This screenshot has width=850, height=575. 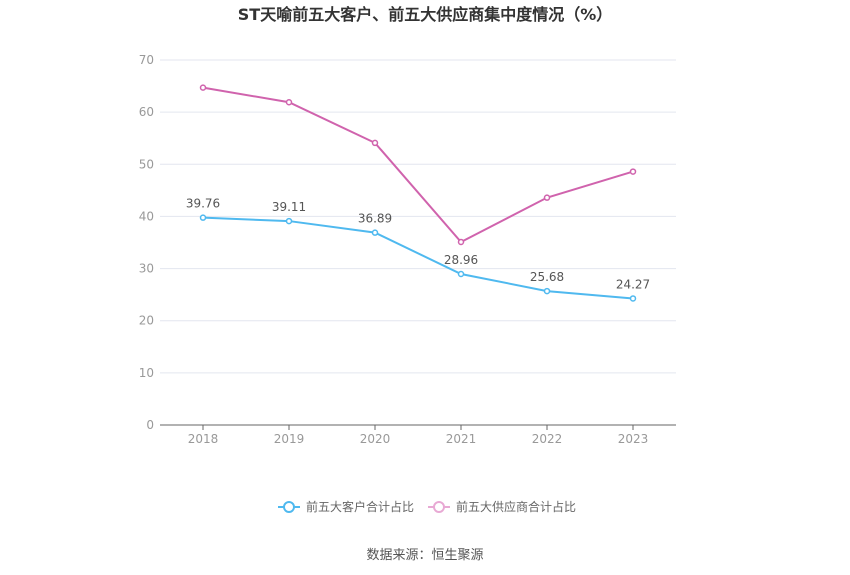 I want to click on y-tick-label: 30, so click(x=146, y=269).